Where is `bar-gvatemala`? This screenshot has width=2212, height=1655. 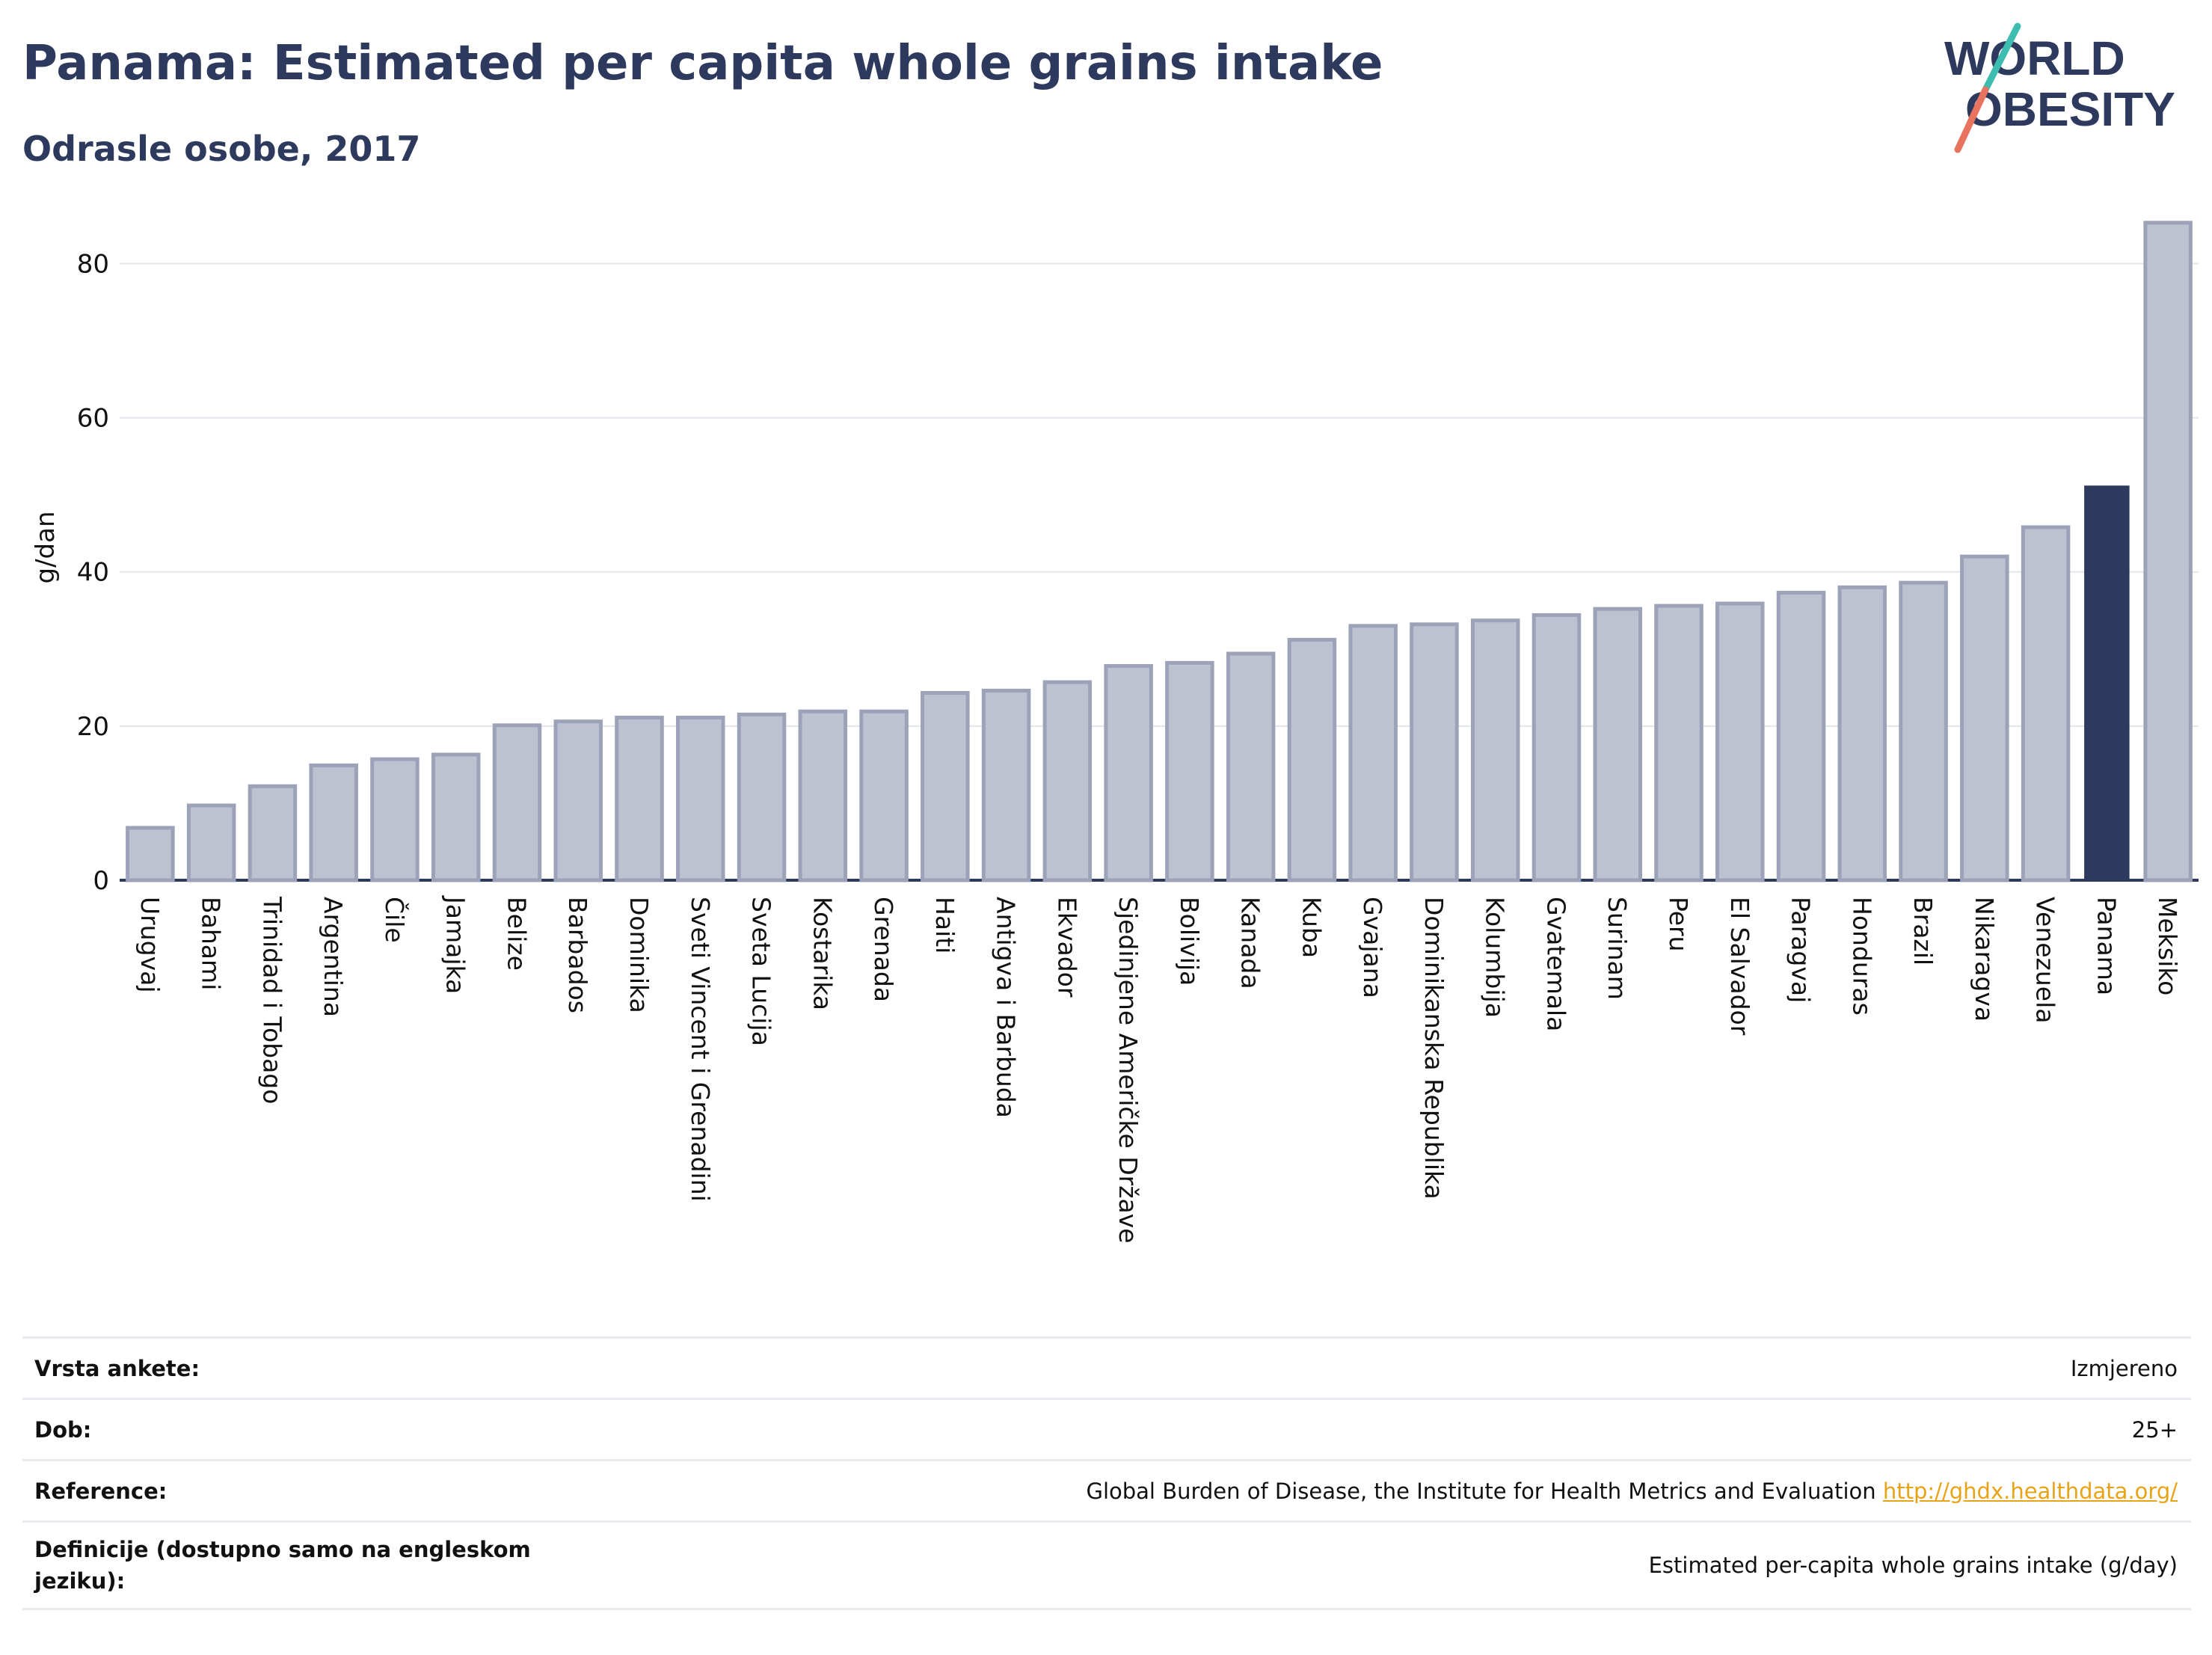
bar-gvatemala is located at coordinates (1556, 747).